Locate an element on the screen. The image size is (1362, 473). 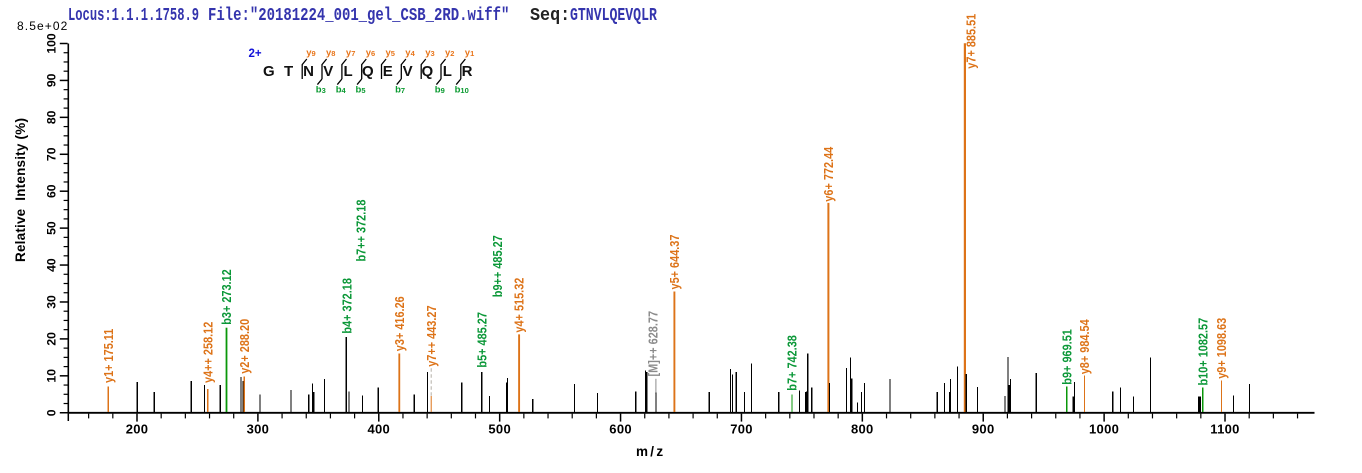
svg-text: y1 is located at coordinates (469, 53).